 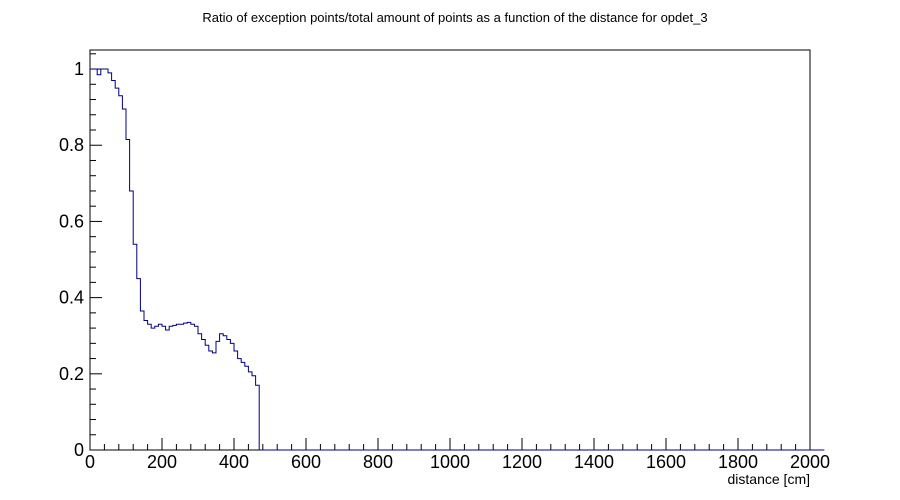 I want to click on x-tick-label: 1000, so click(x=450, y=462).